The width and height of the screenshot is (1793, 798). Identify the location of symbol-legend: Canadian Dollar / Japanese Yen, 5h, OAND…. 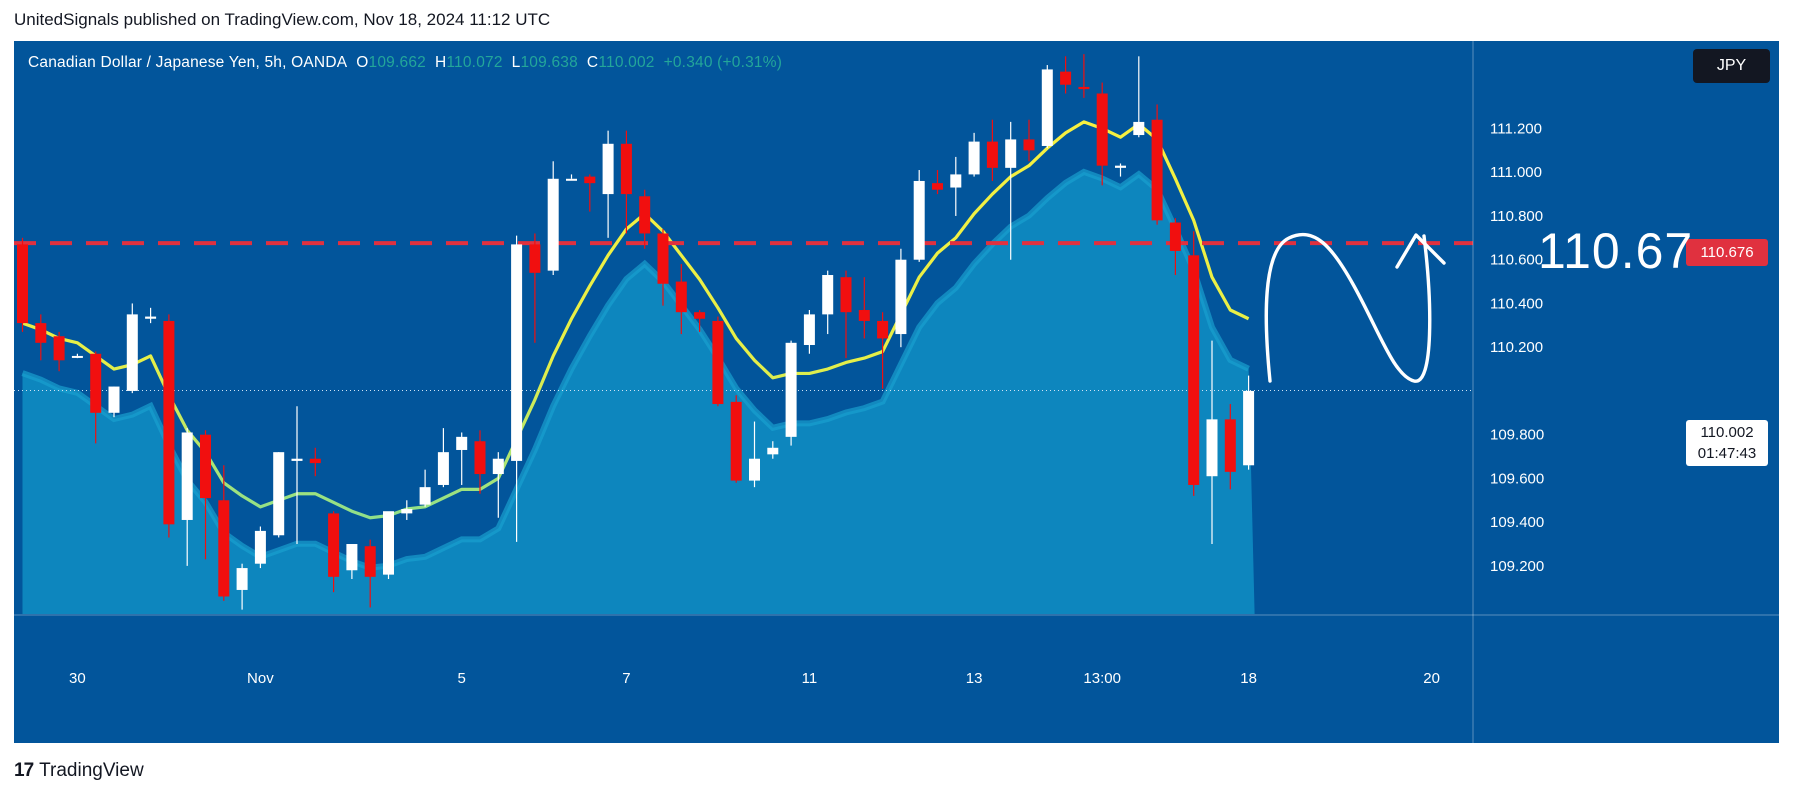
(405, 63).